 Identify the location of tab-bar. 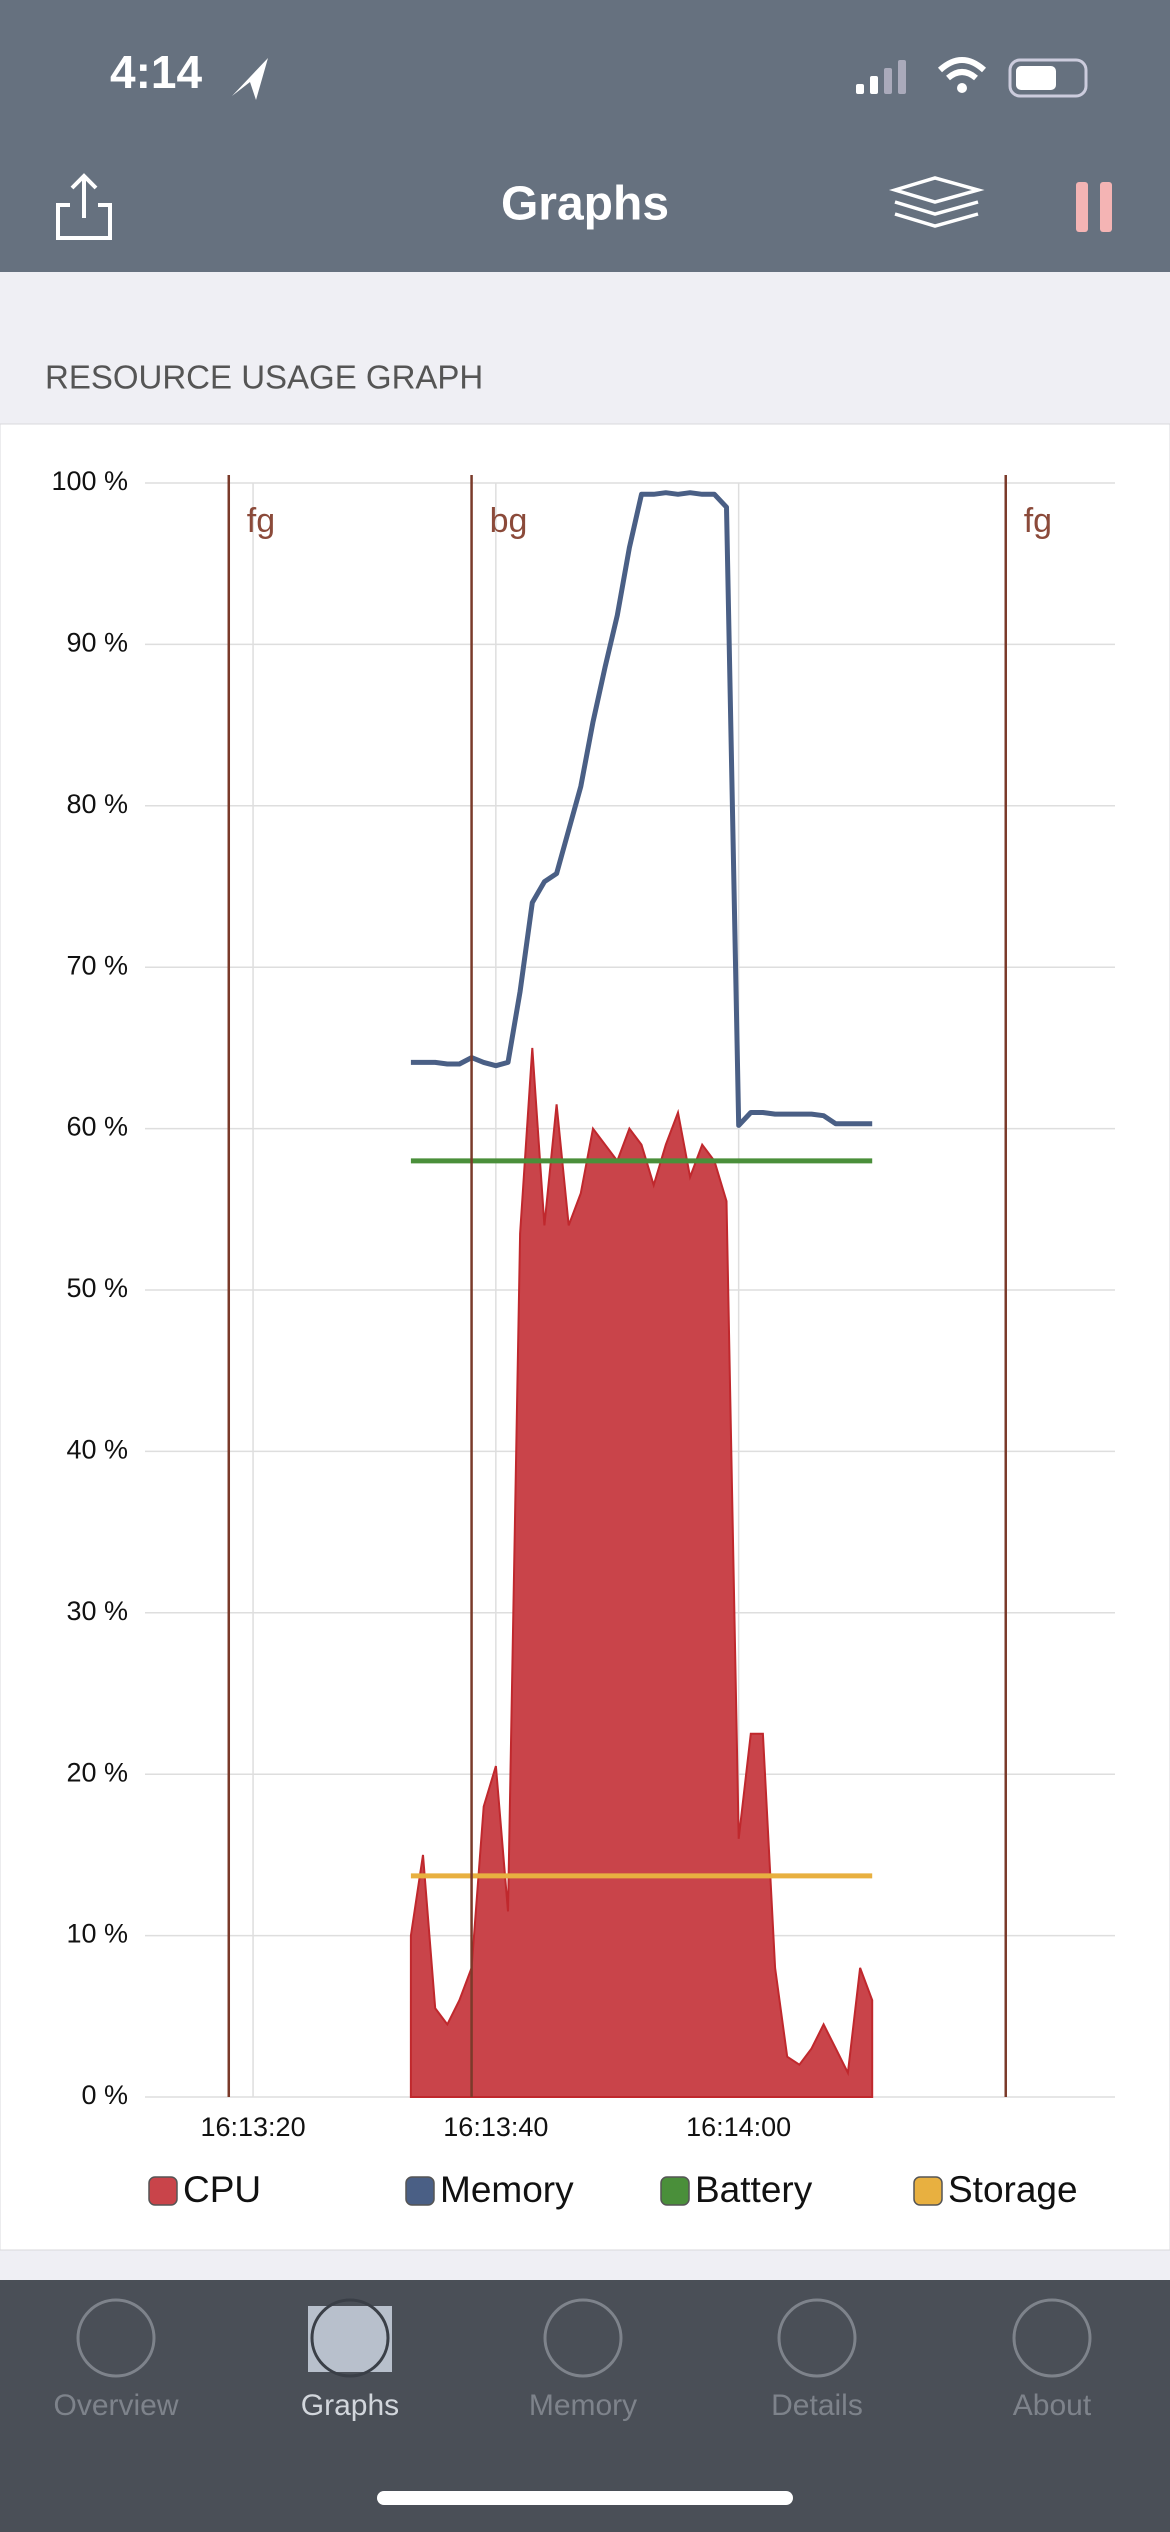
(585, 2406).